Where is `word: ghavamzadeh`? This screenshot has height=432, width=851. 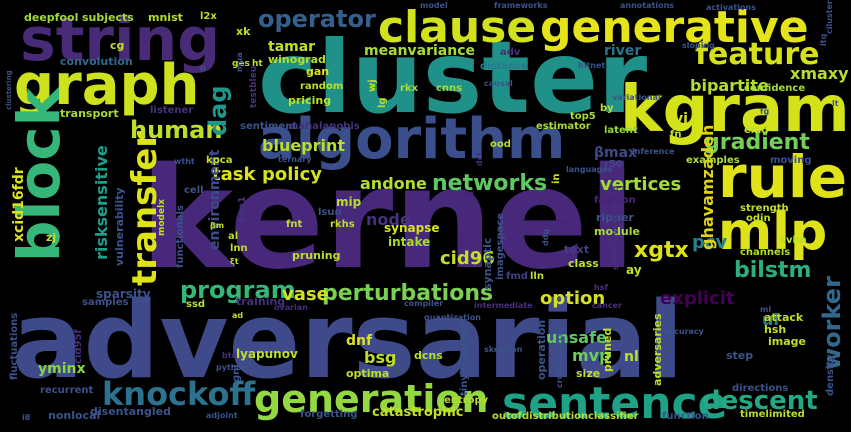
word: ghavamzadeh is located at coordinates (707, 187).